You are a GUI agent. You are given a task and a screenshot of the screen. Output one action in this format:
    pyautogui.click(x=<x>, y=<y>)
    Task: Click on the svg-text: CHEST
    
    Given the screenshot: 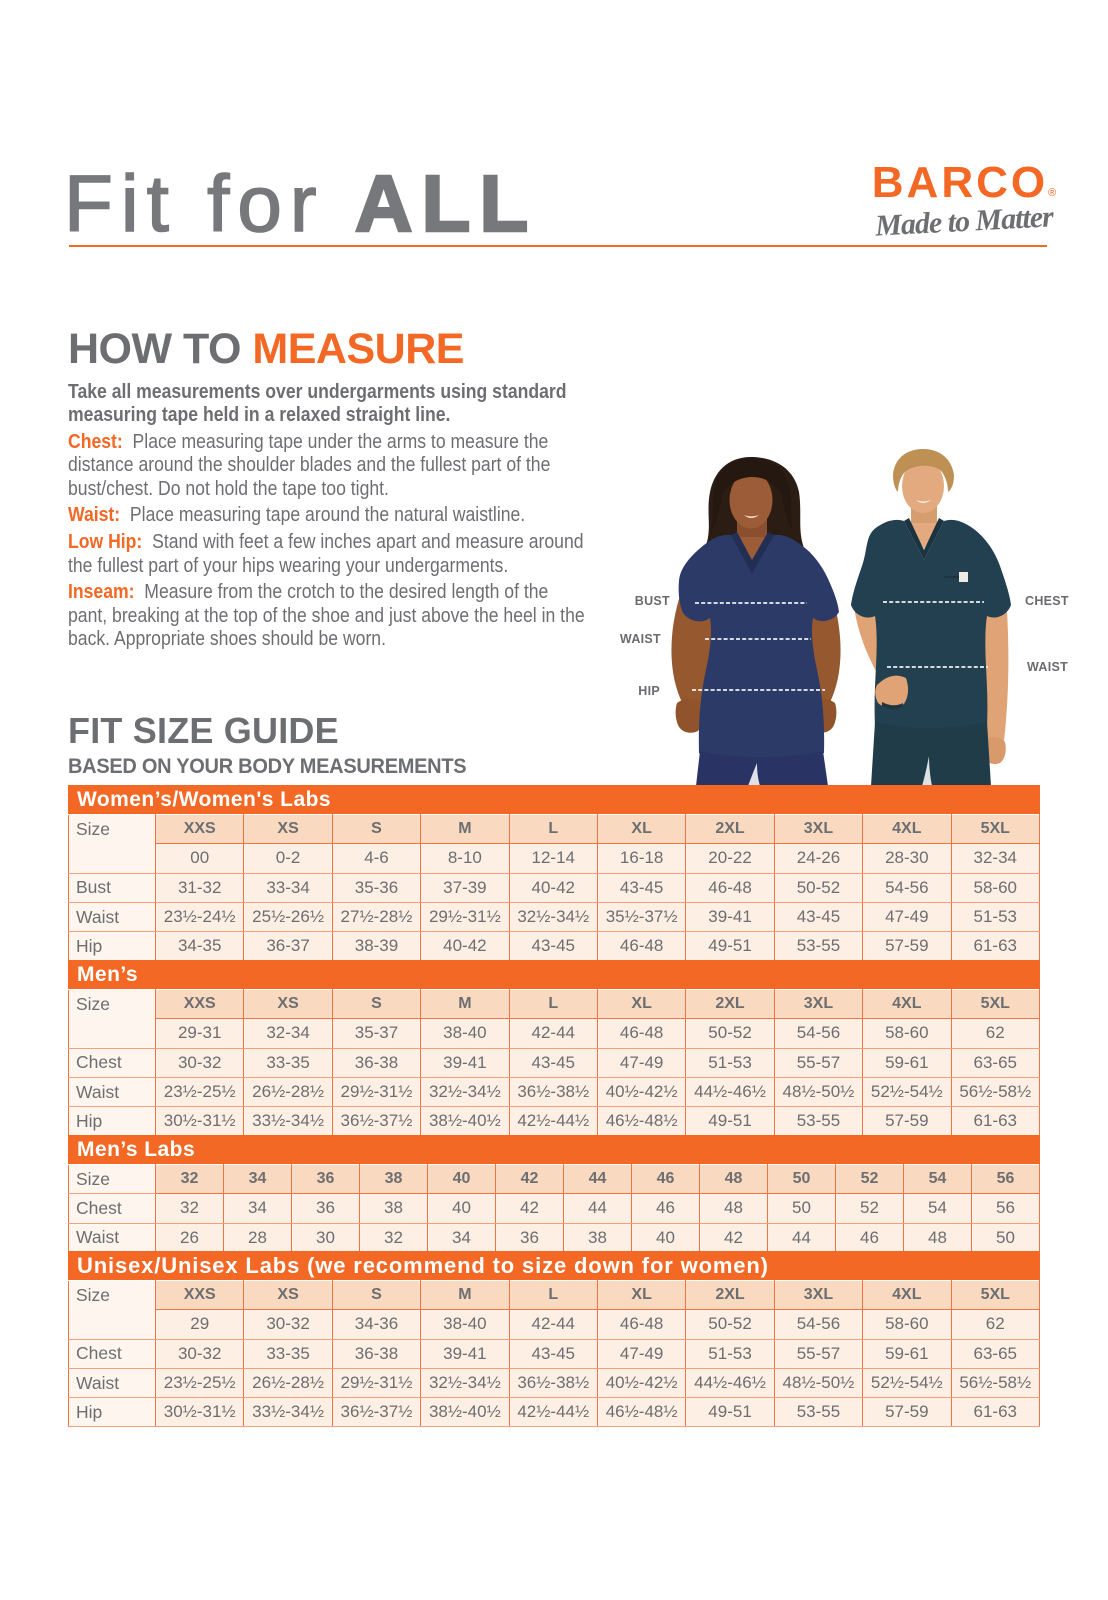 What is the action you would take?
    pyautogui.click(x=1047, y=601)
    